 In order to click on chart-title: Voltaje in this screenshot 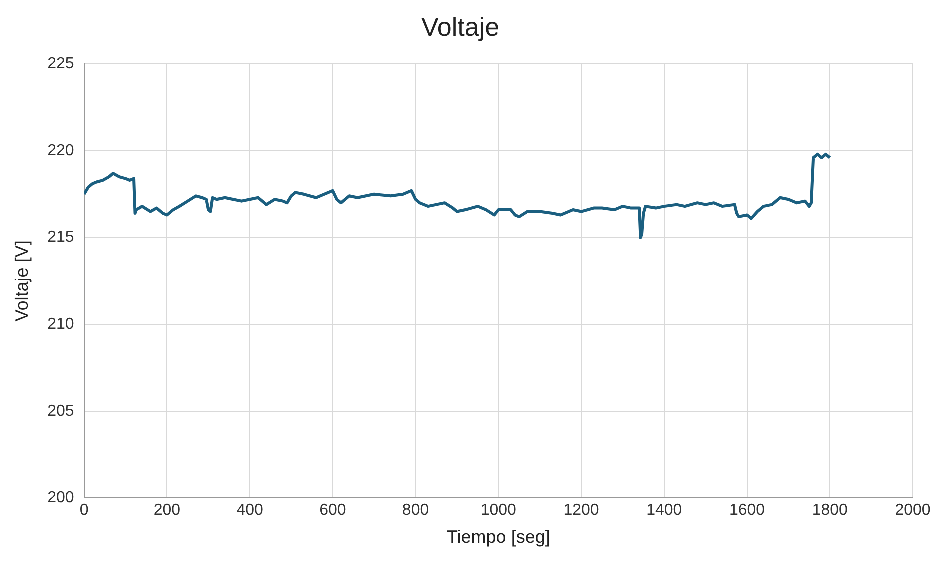, I will do `click(460, 27)`.